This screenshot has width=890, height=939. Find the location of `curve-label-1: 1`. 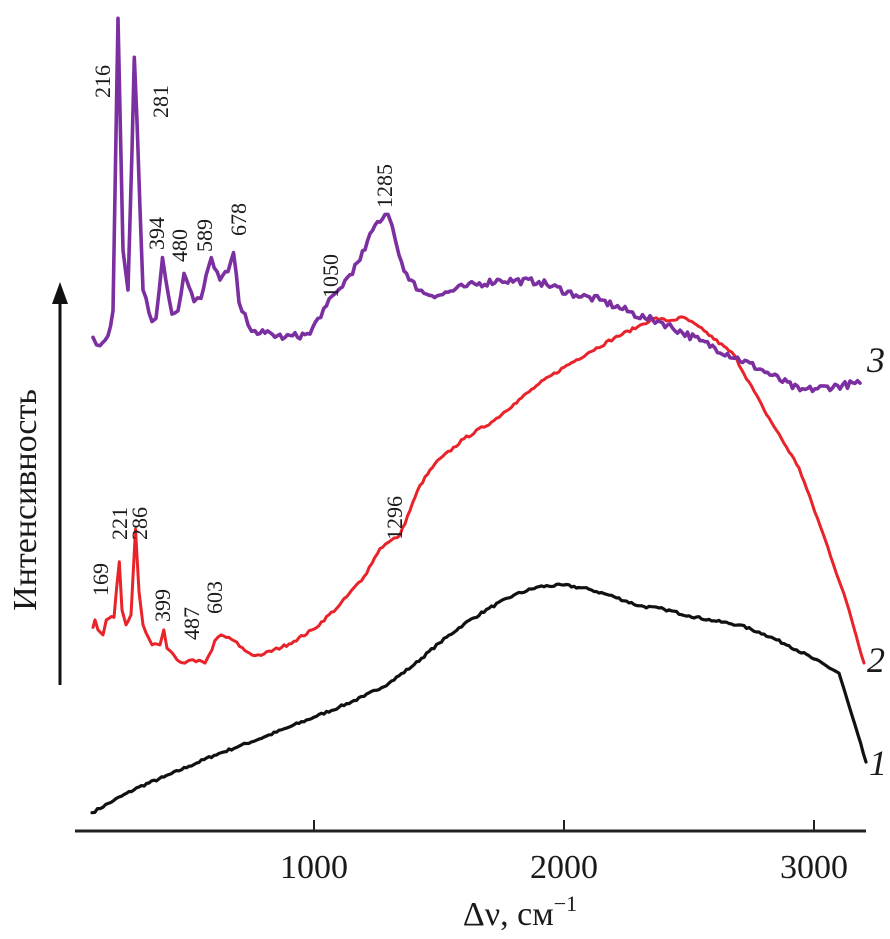

curve-label-1: 1 is located at coordinates (878, 763).